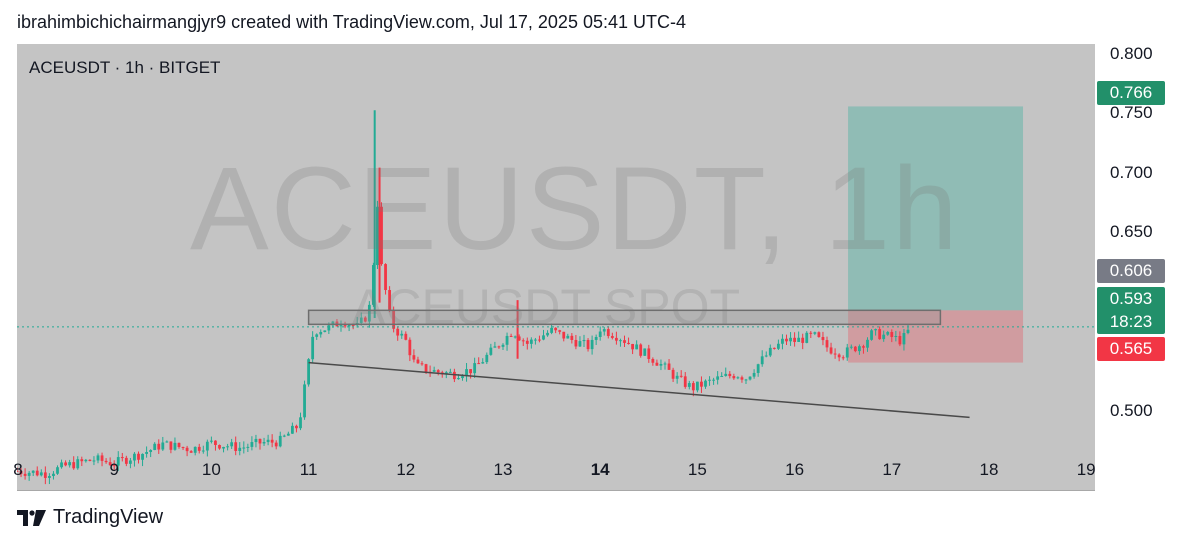 This screenshot has height=546, width=1200. What do you see at coordinates (125, 67) in the screenshot?
I see `symbol-legend: ACEUSDT · 1h · BITGET` at bounding box center [125, 67].